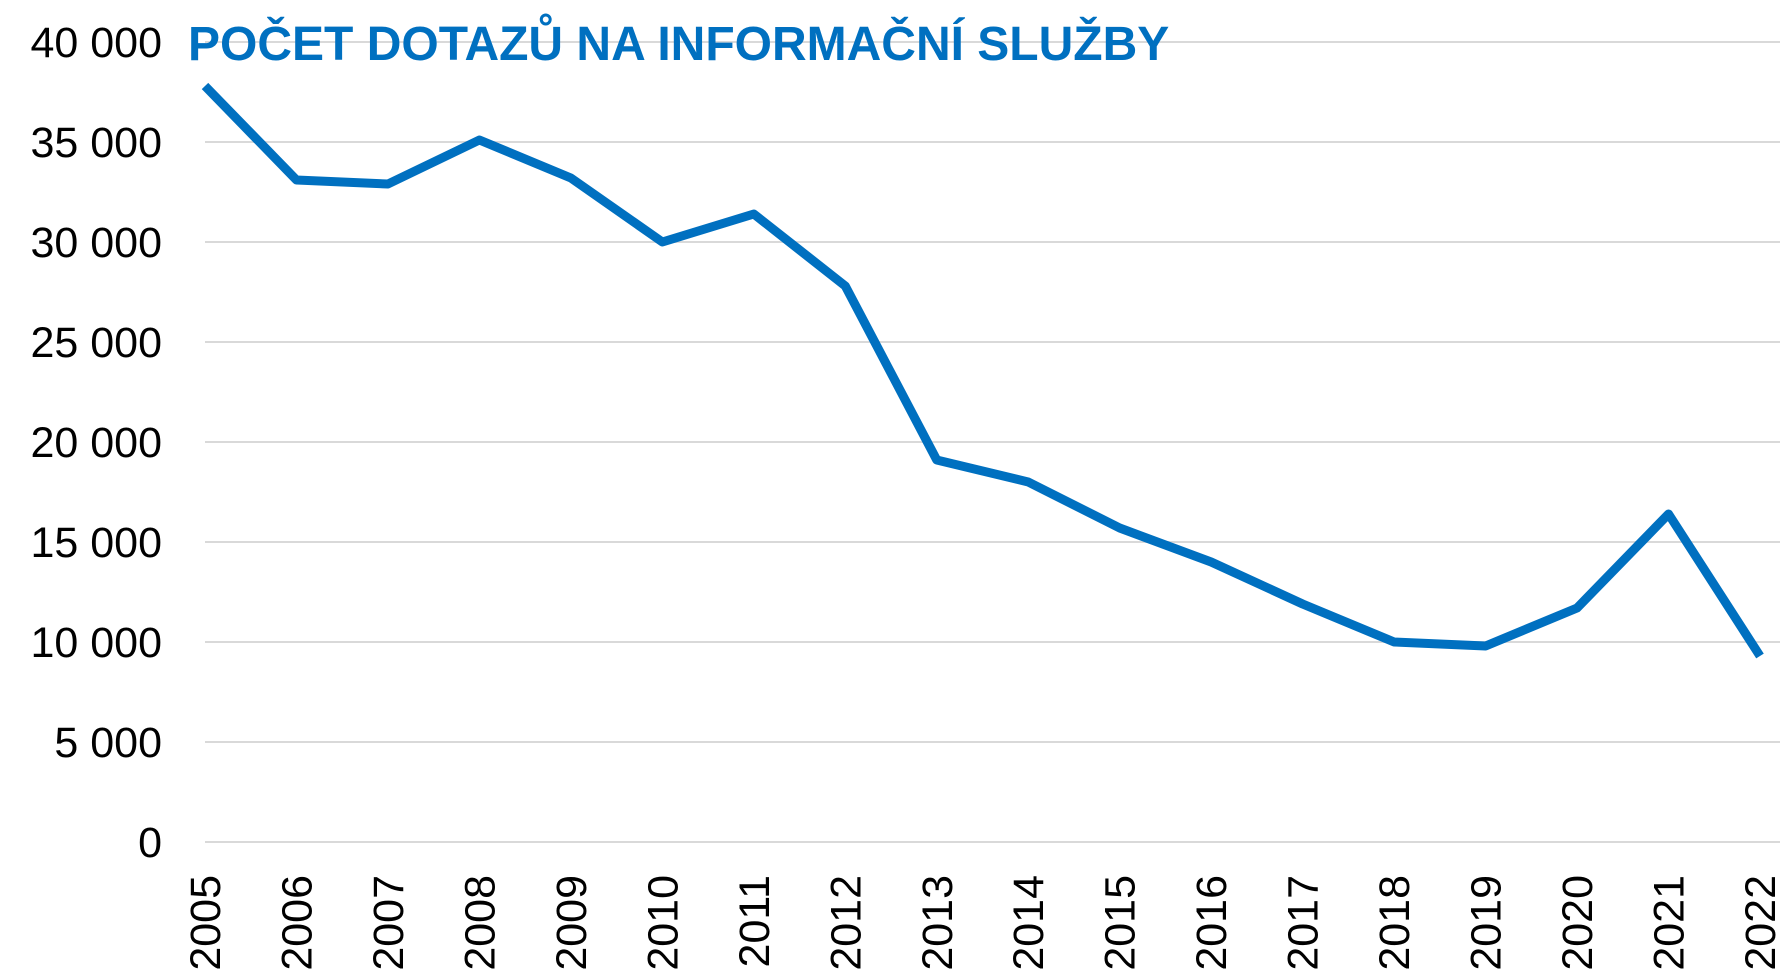 The image size is (1782, 979). I want to click on x-tick-label: 2008, so click(480, 923).